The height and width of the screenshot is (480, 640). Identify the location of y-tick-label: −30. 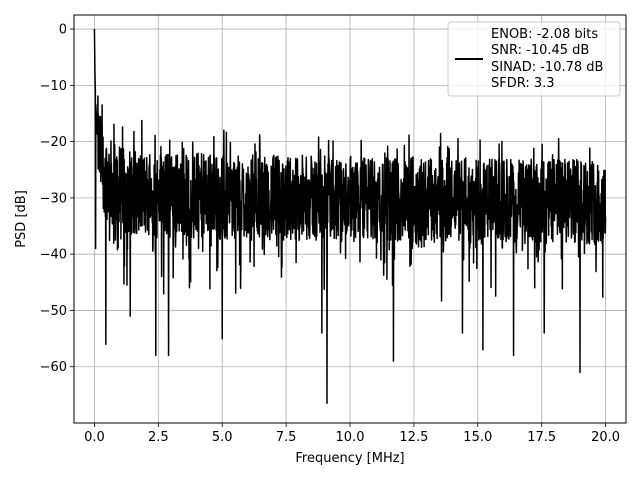
(53, 198).